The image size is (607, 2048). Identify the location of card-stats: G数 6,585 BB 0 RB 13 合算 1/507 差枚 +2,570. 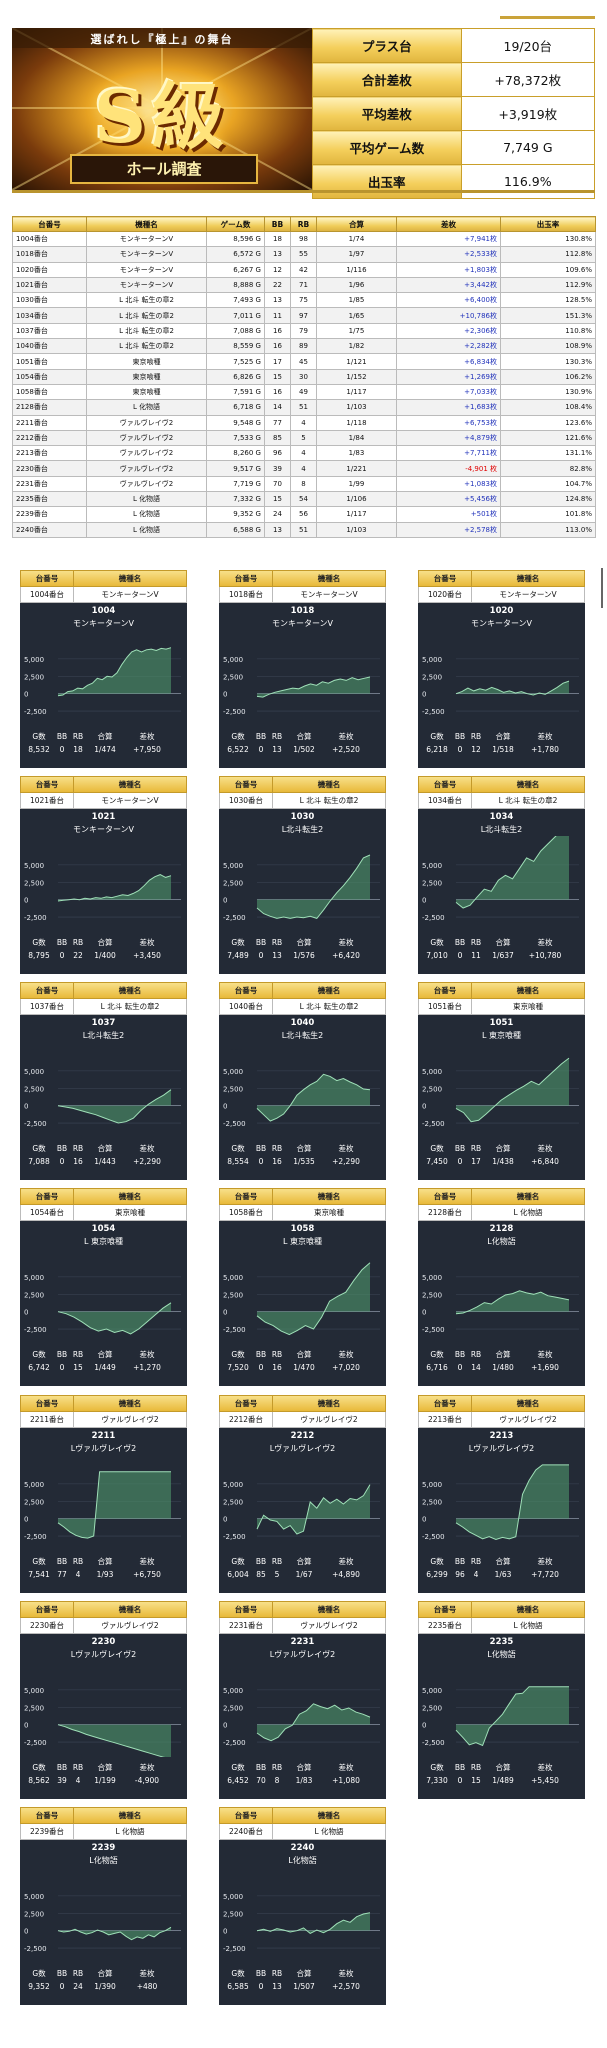
(302, 1980).